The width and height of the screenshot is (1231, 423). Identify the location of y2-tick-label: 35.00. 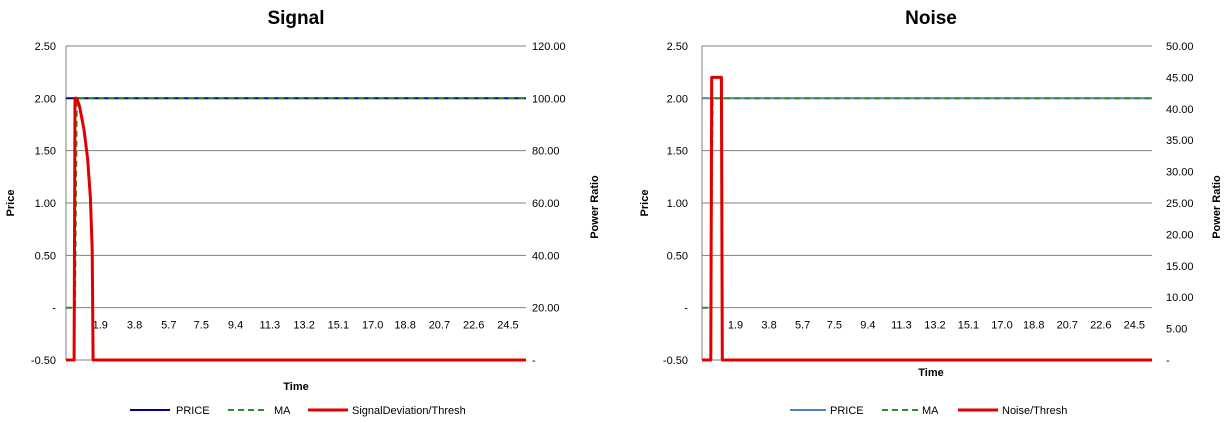
(1180, 141).